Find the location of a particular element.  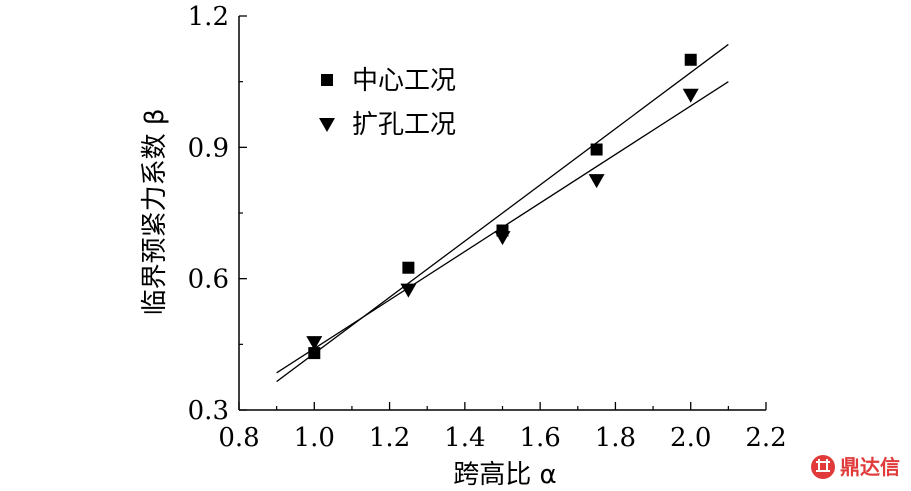

y-tick-label: 0.3 is located at coordinates (208, 411).